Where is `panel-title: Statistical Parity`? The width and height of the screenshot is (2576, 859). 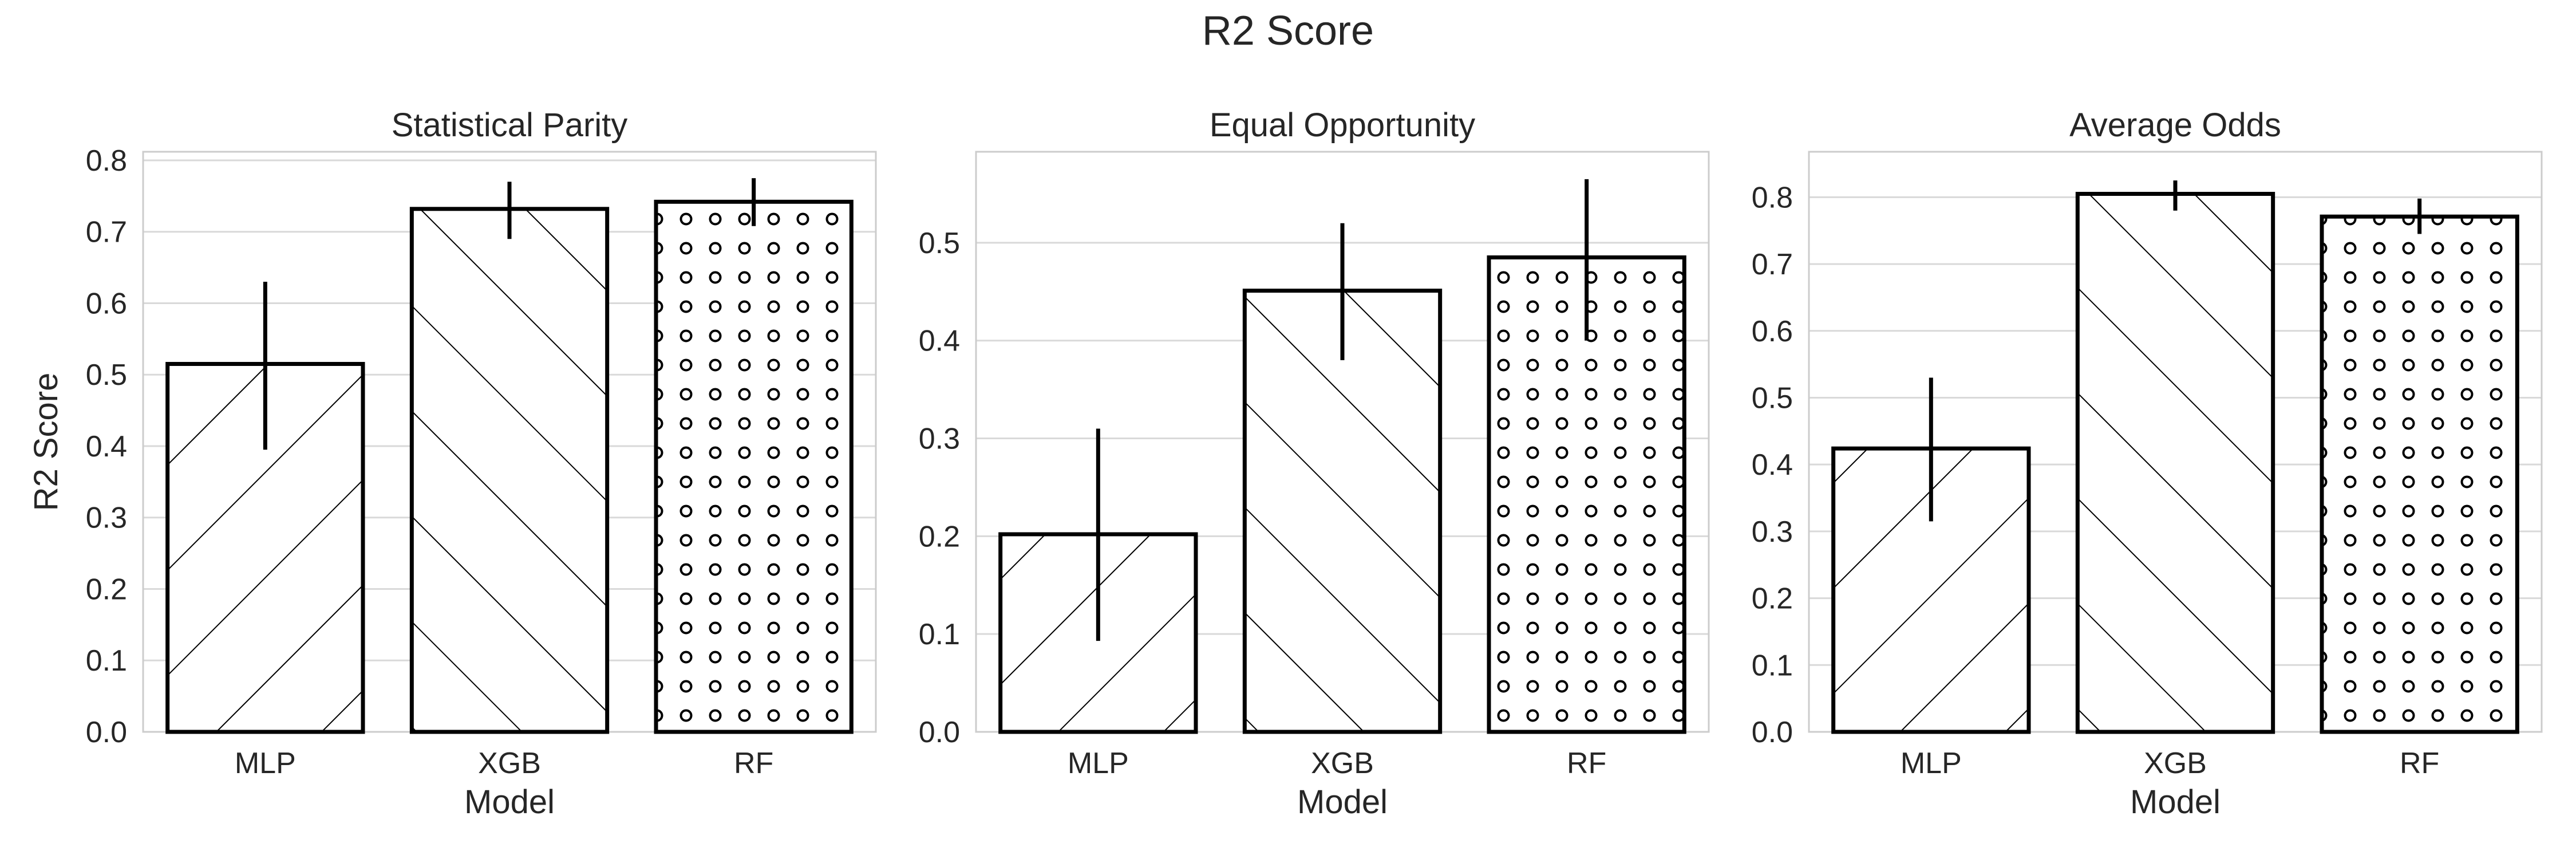
panel-title: Statistical Parity is located at coordinates (510, 125).